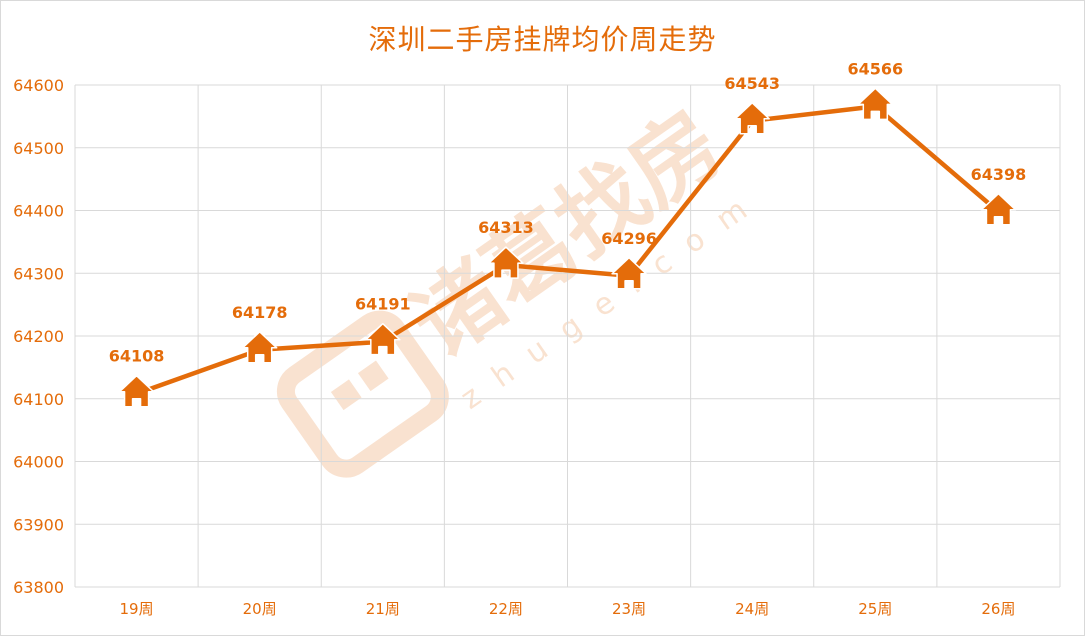 The width and height of the screenshot is (1085, 636). I want to click on x-tick-label: 20周, so click(260, 609).